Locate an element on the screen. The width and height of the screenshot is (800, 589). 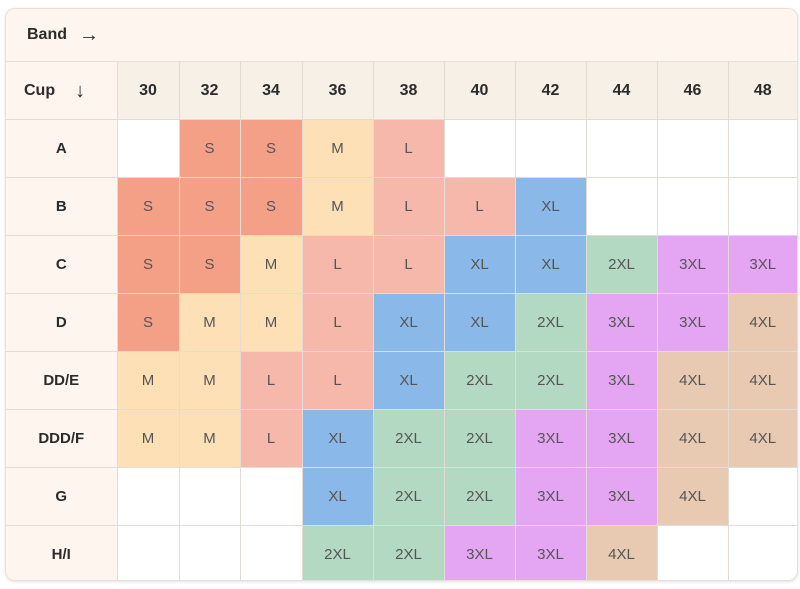
band-header: Band → is located at coordinates (401, 35).